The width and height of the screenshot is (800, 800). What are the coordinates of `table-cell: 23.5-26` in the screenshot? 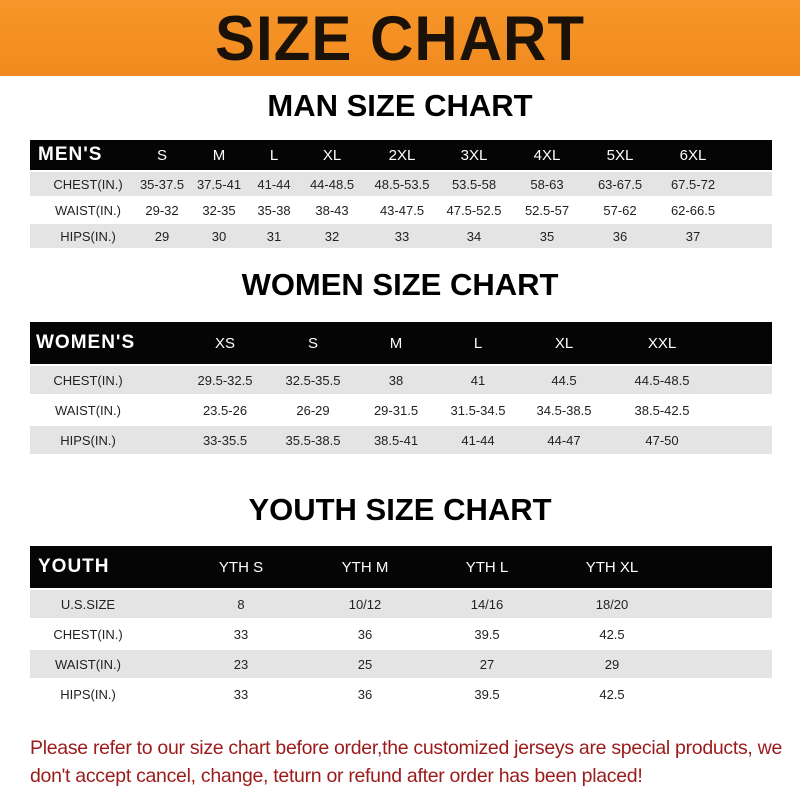 It's located at (225, 410).